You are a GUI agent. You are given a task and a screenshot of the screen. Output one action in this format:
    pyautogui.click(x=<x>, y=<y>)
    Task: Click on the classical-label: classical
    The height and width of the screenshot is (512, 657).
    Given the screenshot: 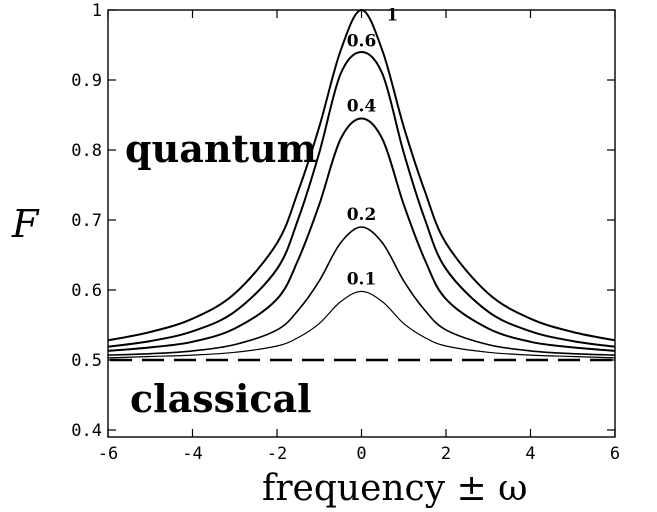 What is the action you would take?
    pyautogui.click(x=221, y=398)
    